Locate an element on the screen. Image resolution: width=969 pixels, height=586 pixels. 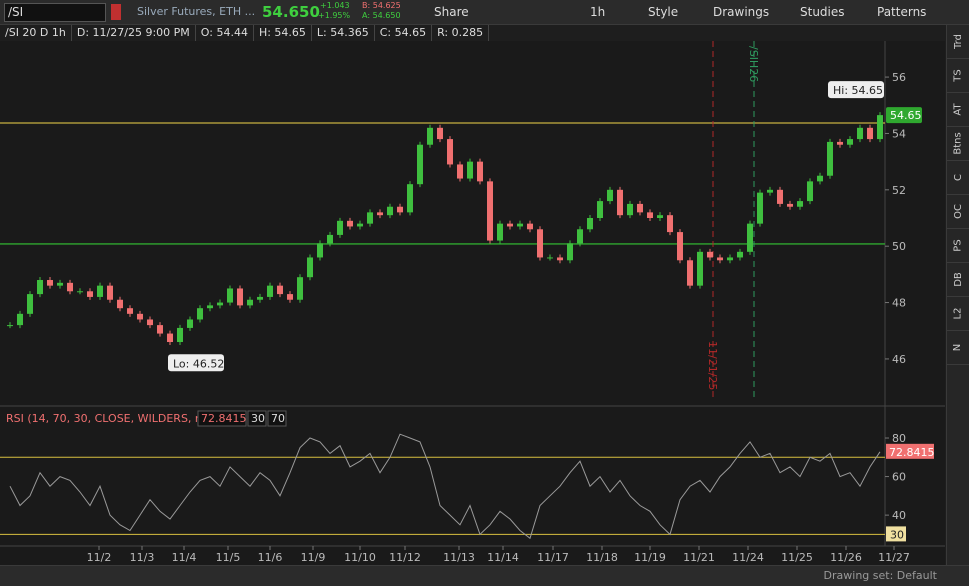
side-tab: Btns is located at coordinates (958, 144).